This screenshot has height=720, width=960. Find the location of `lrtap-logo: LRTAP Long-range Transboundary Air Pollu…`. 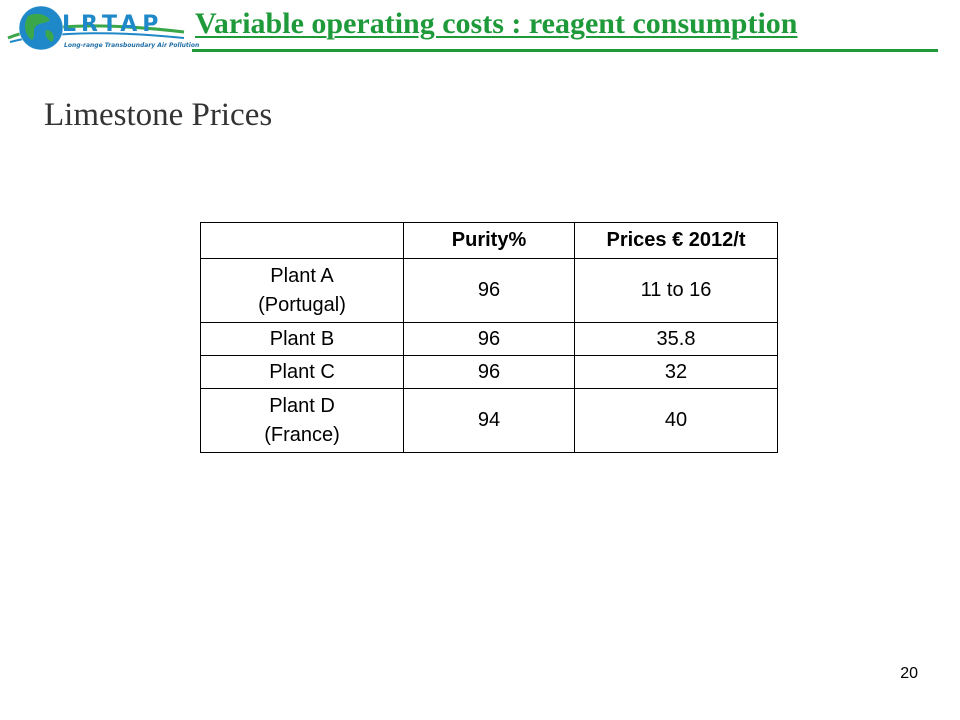

lrtap-logo: LRTAP Long-range Transboundary Air Pollu… is located at coordinates (102, 30).